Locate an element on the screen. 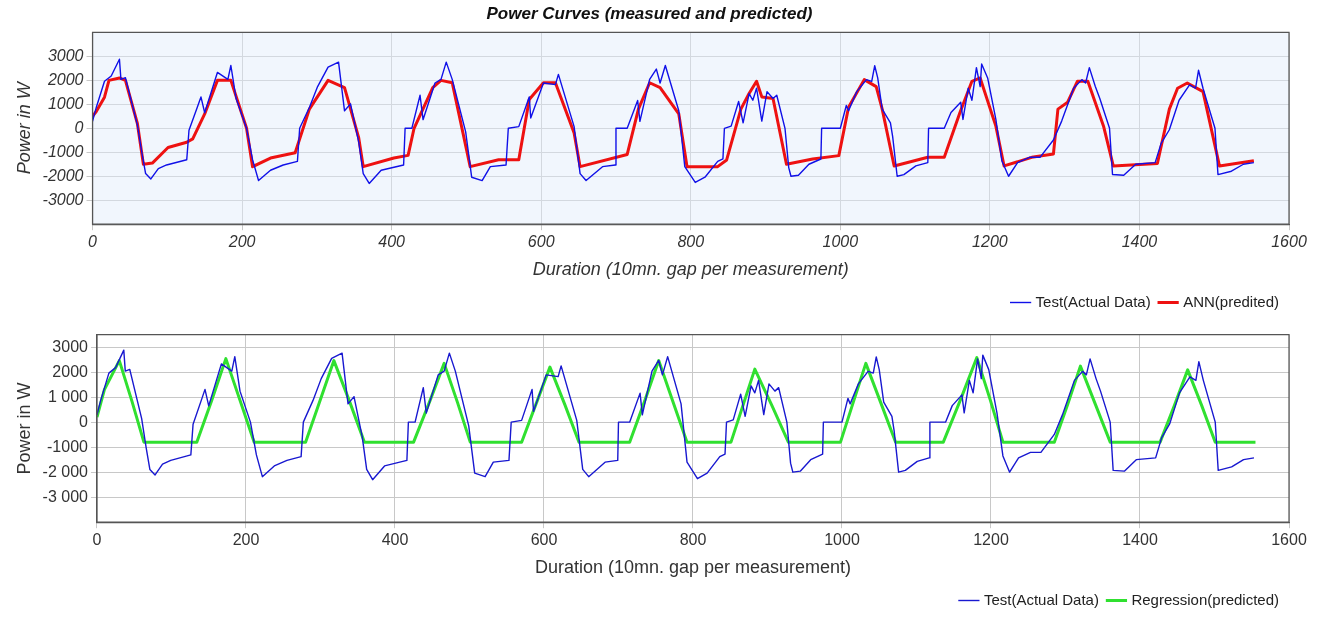 This screenshot has width=1319, height=620. chart-title: Power Curves (measured and predicted) is located at coordinates (649, 13).